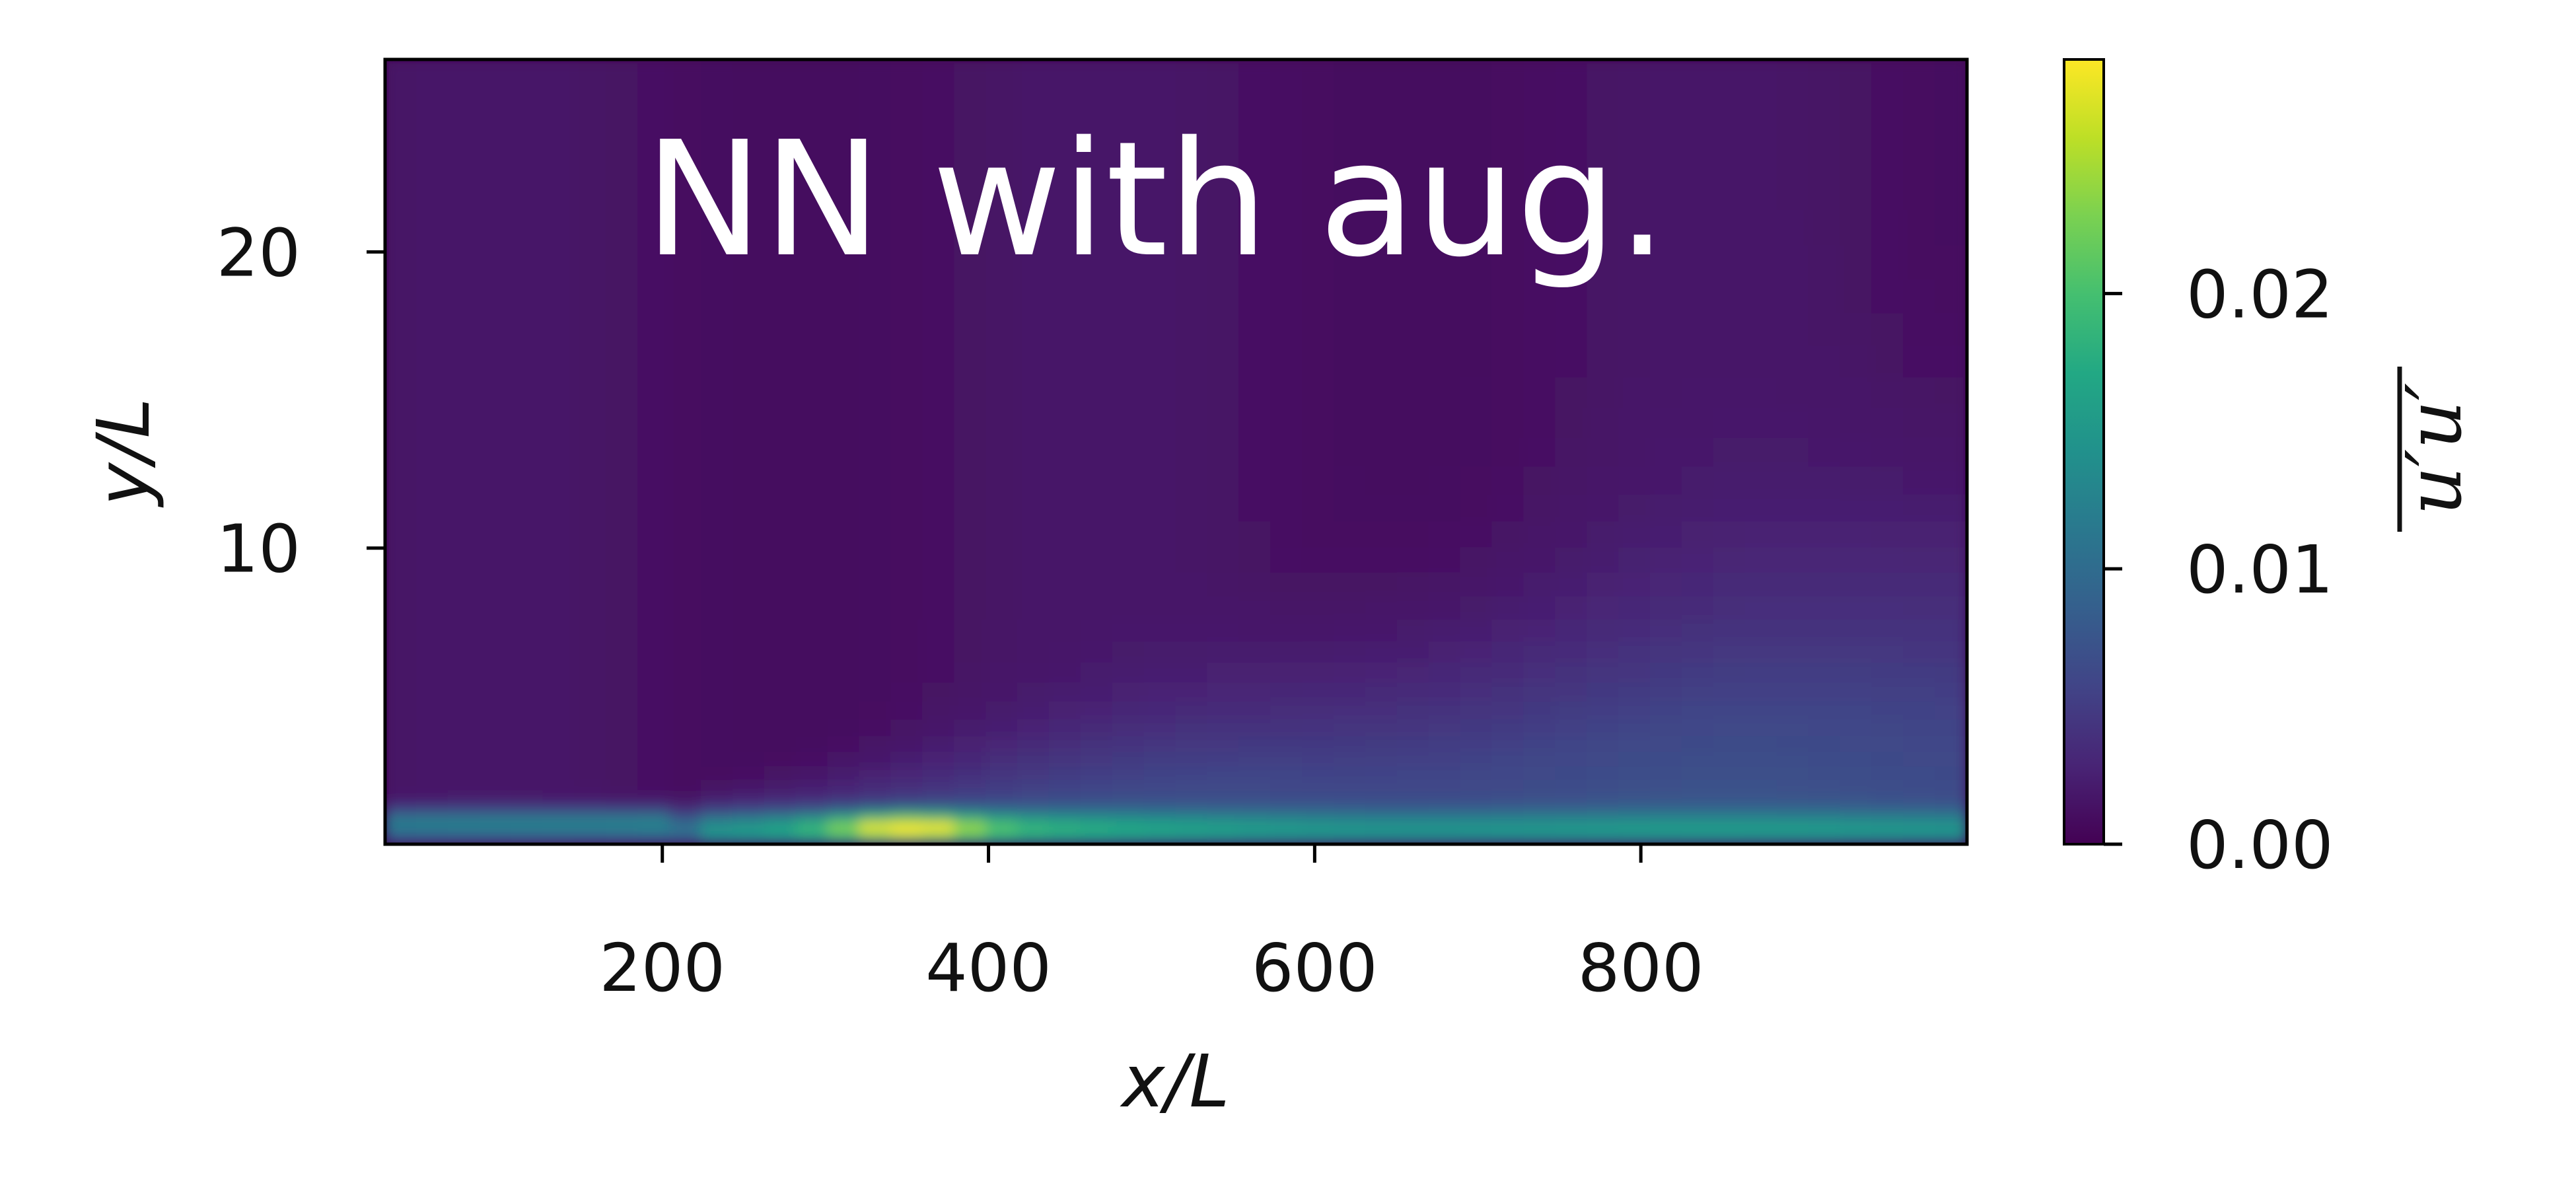 This screenshot has height=1189, width=2576. I want to click on x-tick-label: 600, so click(1315, 968).